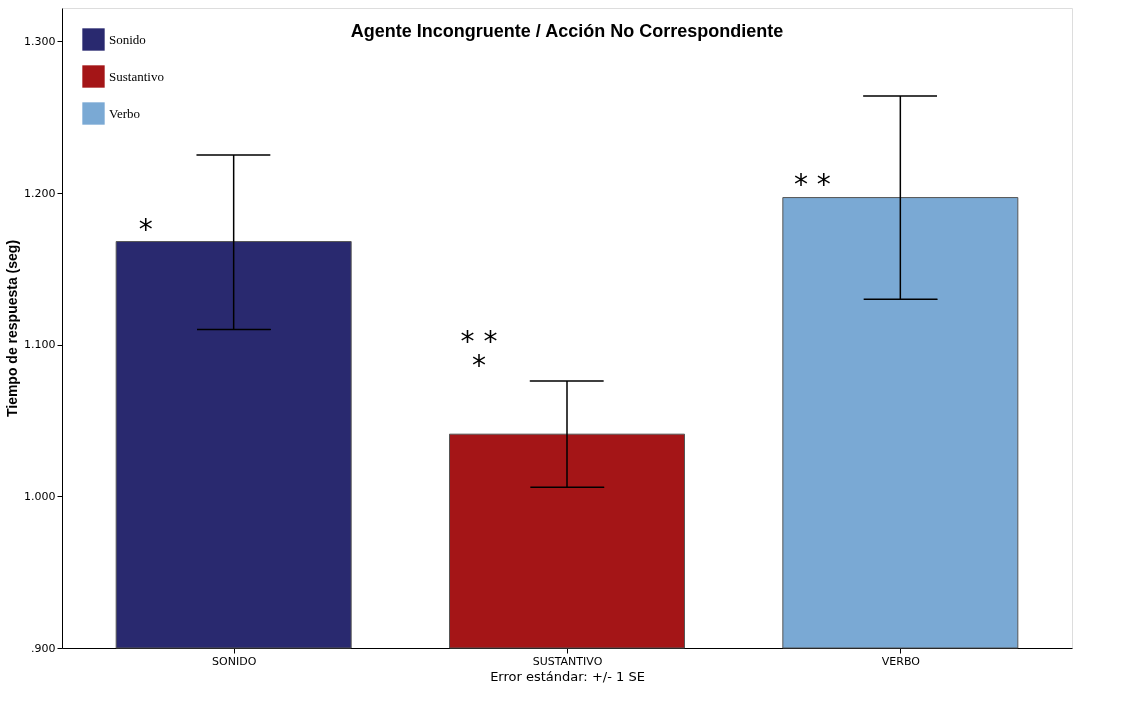 This screenshot has height=703, width=1146. Describe the element at coordinates (567, 676) in the screenshot. I see `x-axis-title: Error estándar: +/- 1 SE` at that location.